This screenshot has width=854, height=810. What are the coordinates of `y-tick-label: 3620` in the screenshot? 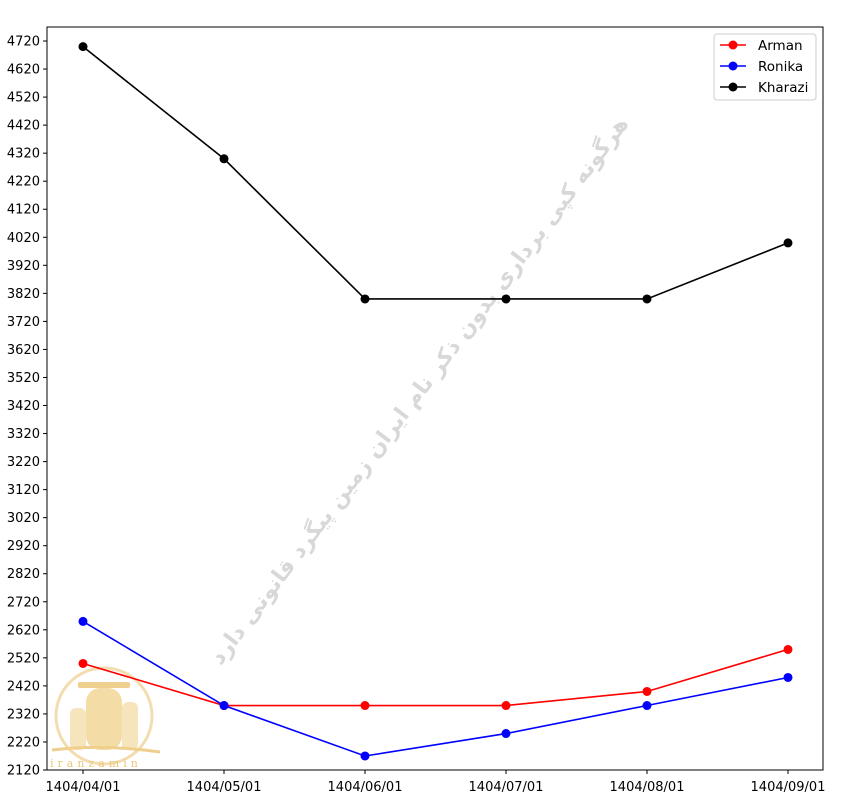 It's located at (23, 350).